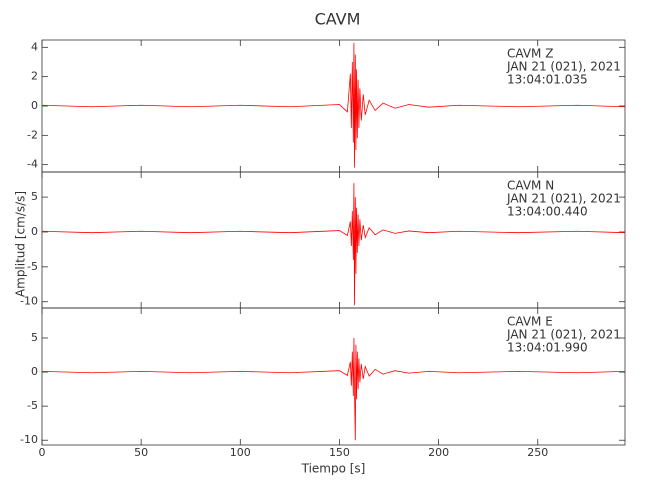  I want to click on x-tick-label: 50, so click(141, 452).